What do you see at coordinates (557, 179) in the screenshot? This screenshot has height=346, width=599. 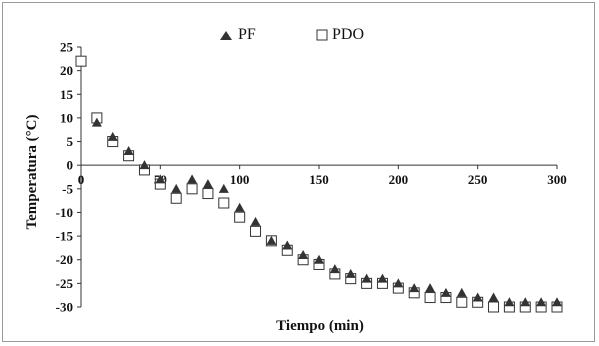 I see `x-tick-label: 300` at bounding box center [557, 179].